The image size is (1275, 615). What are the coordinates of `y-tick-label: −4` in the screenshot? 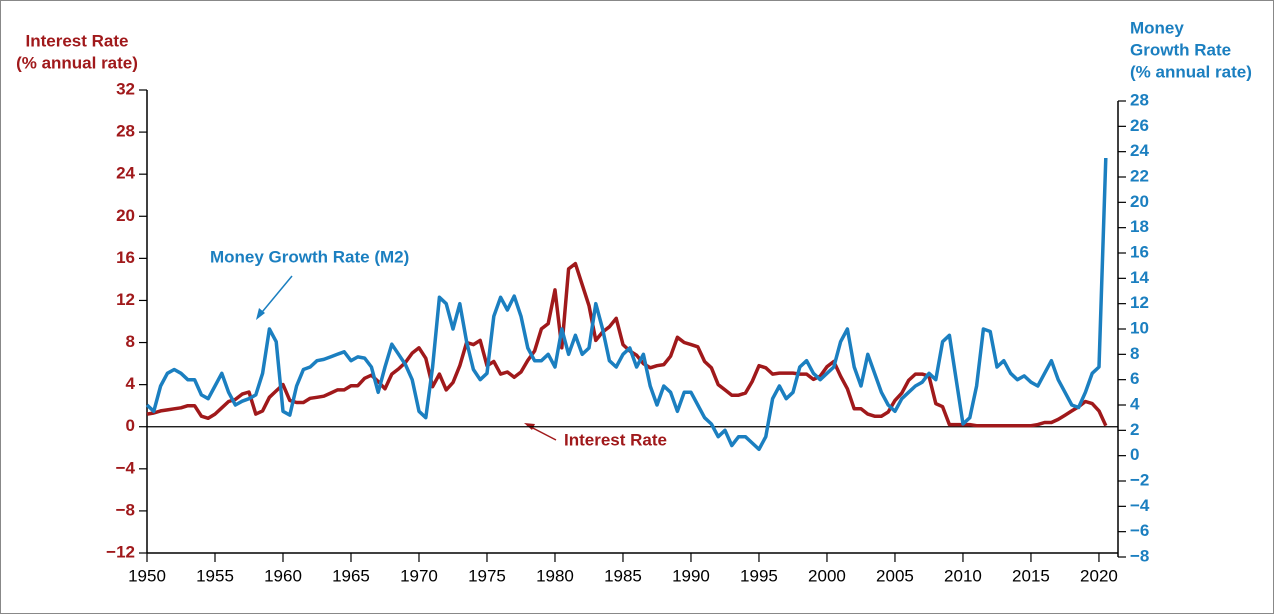 It's located at (126, 467).